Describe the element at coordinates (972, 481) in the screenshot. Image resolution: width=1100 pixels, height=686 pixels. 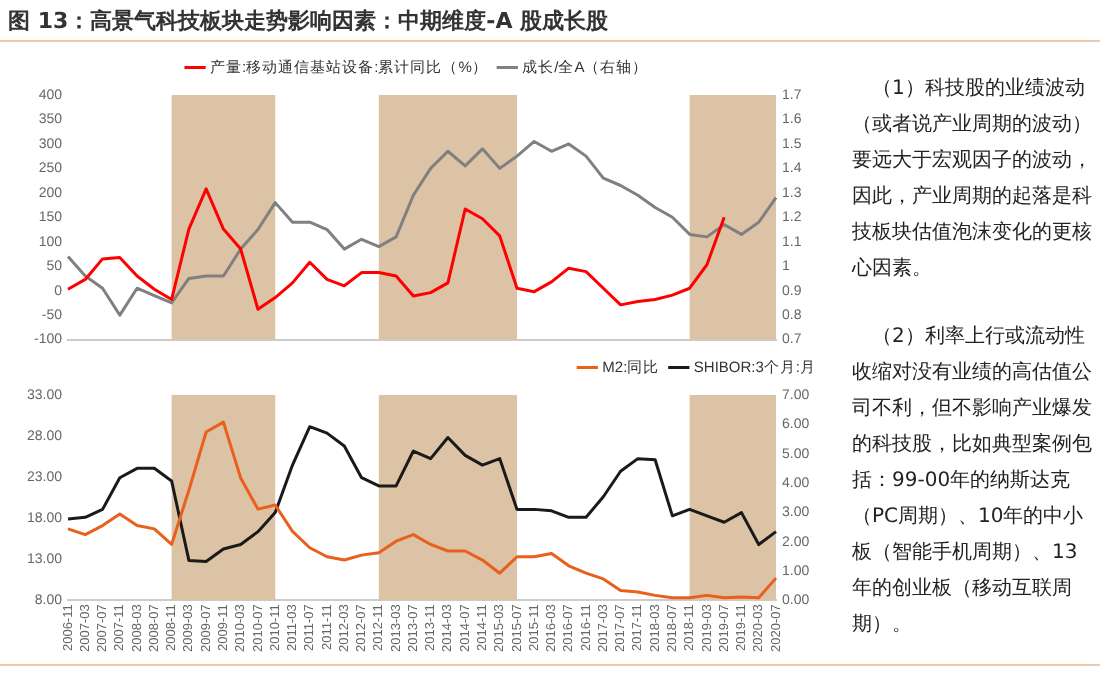
I see `text: （2）利率上行或流动性收缩对没有业绩的高估值公司不利，但不影响产业爆发的科技股，比如典型案例包括：99-00年的纳斯达克（PC周期）、10年的中小板（智能手机周期）、13年的创业板（移动互联周期）。` at that location.